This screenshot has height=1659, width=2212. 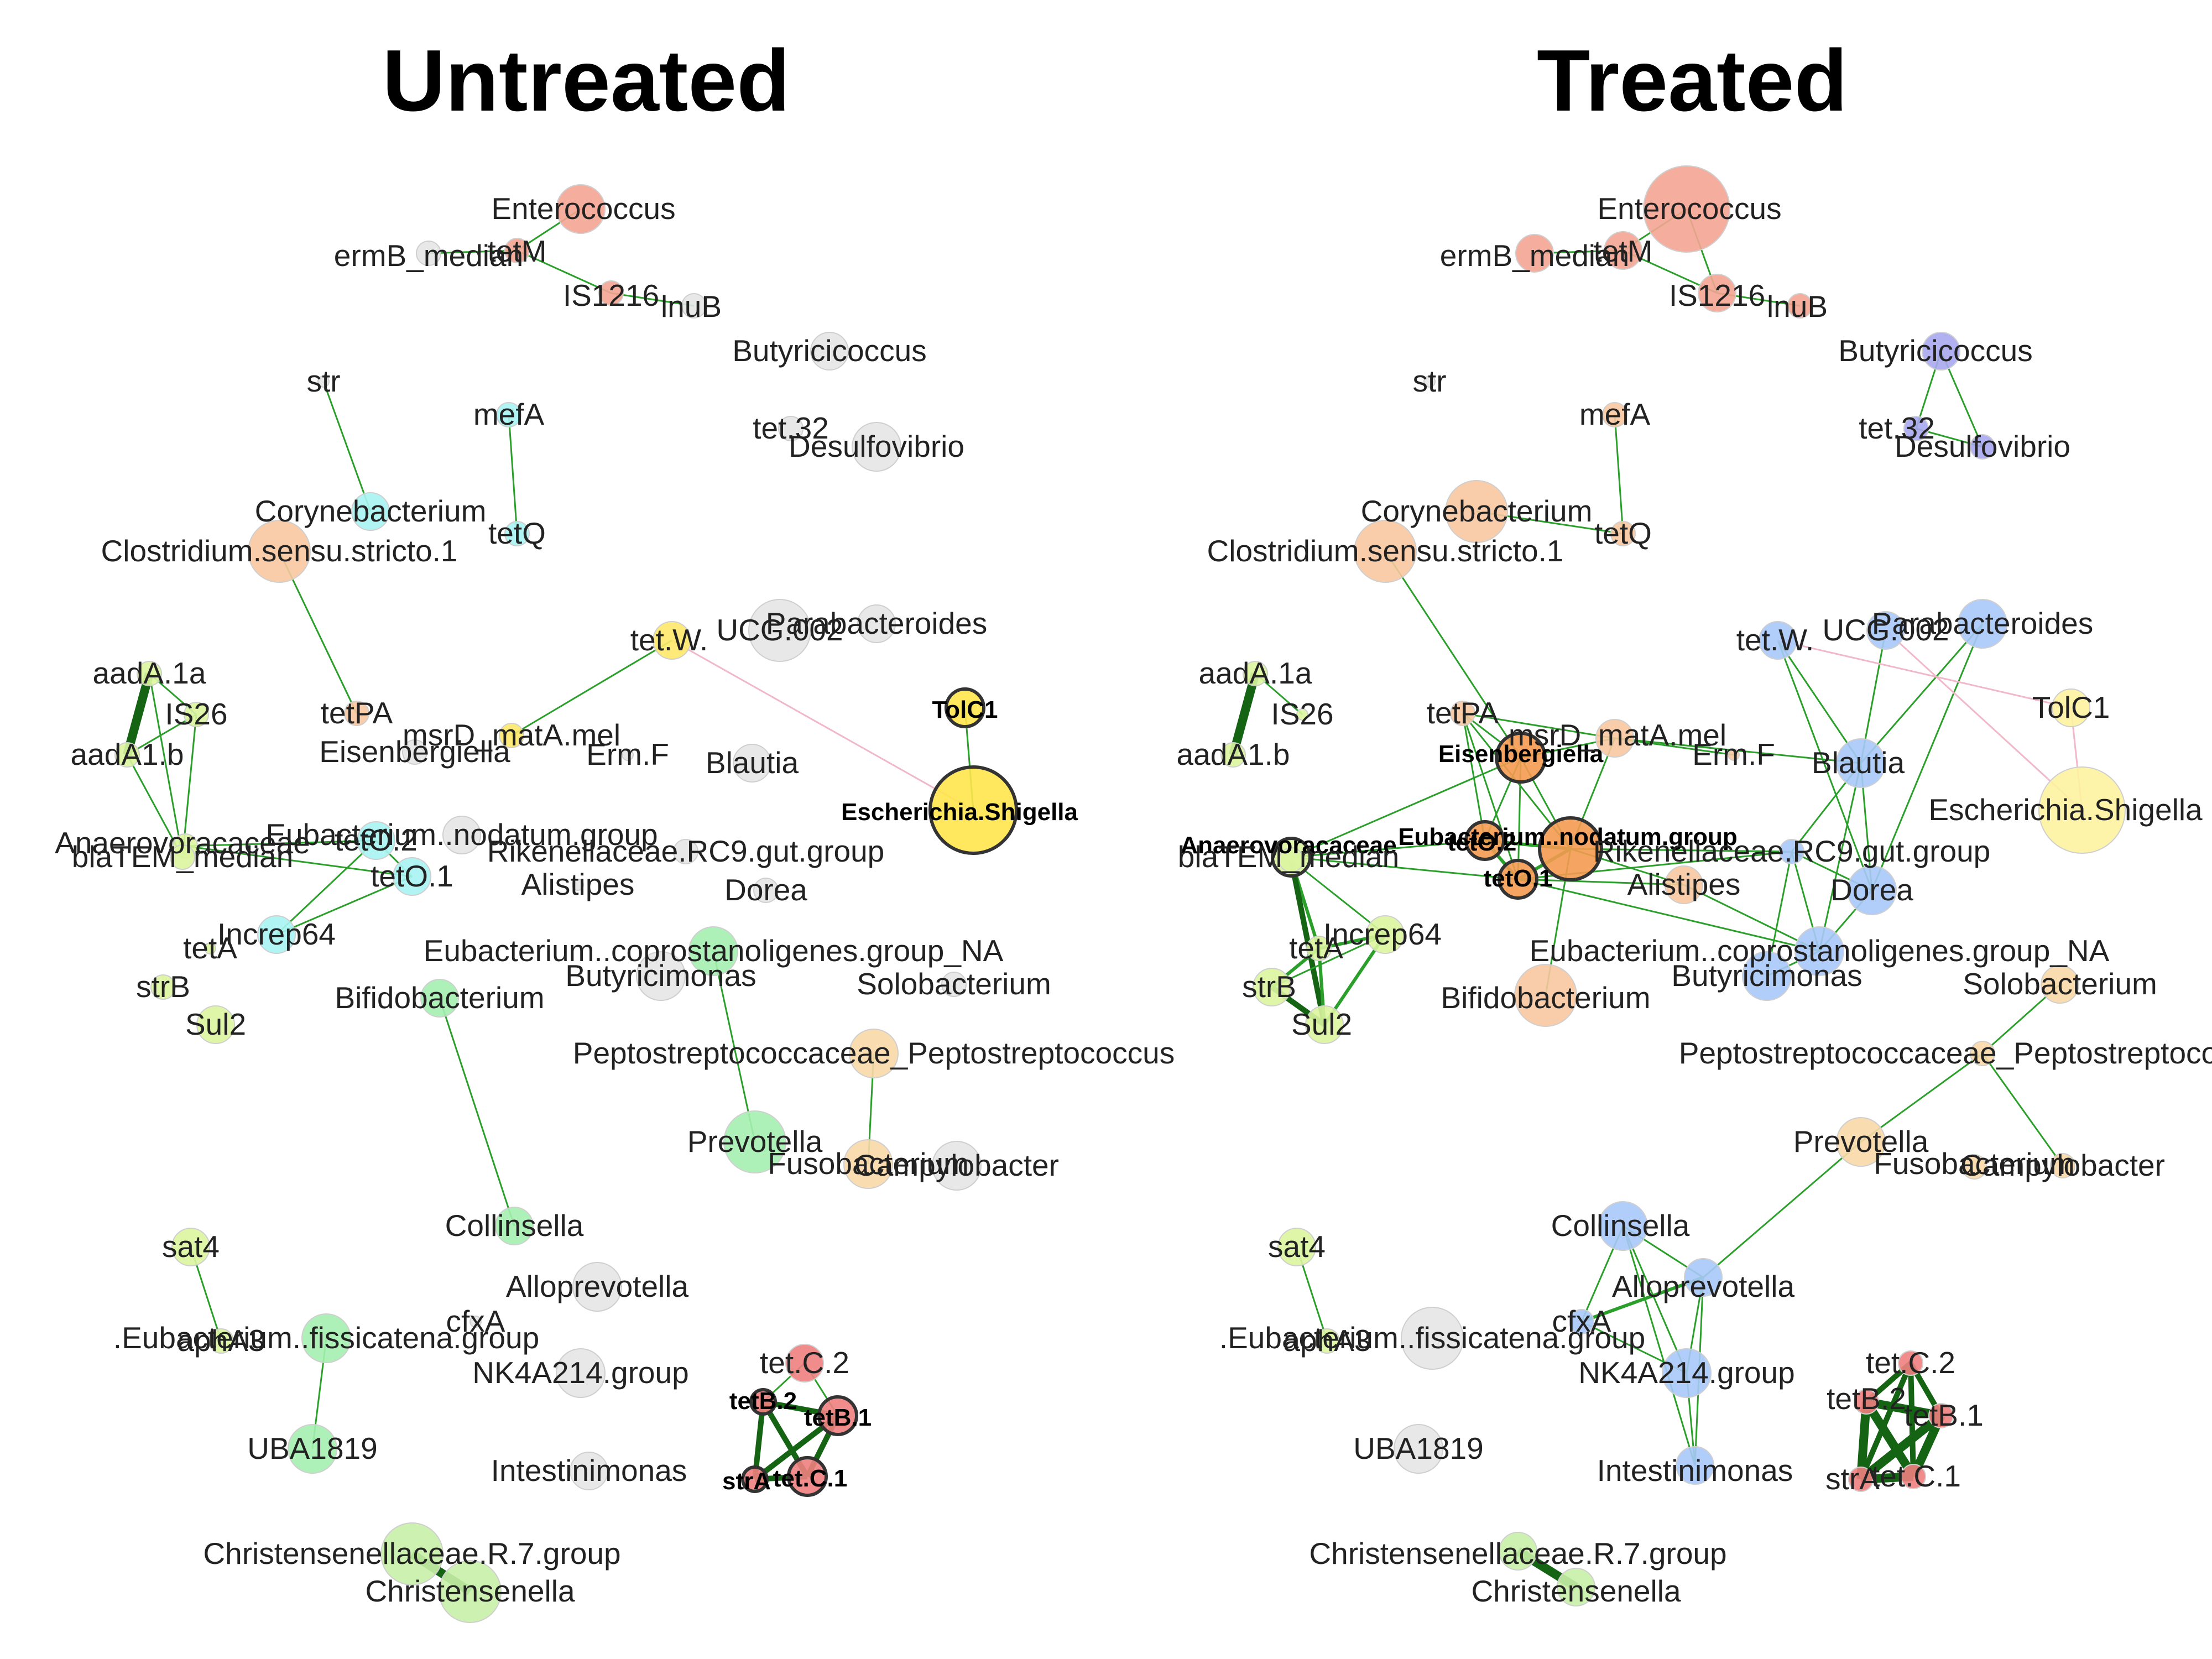 I want to click on node-label: IS26, so click(x=196, y=714).